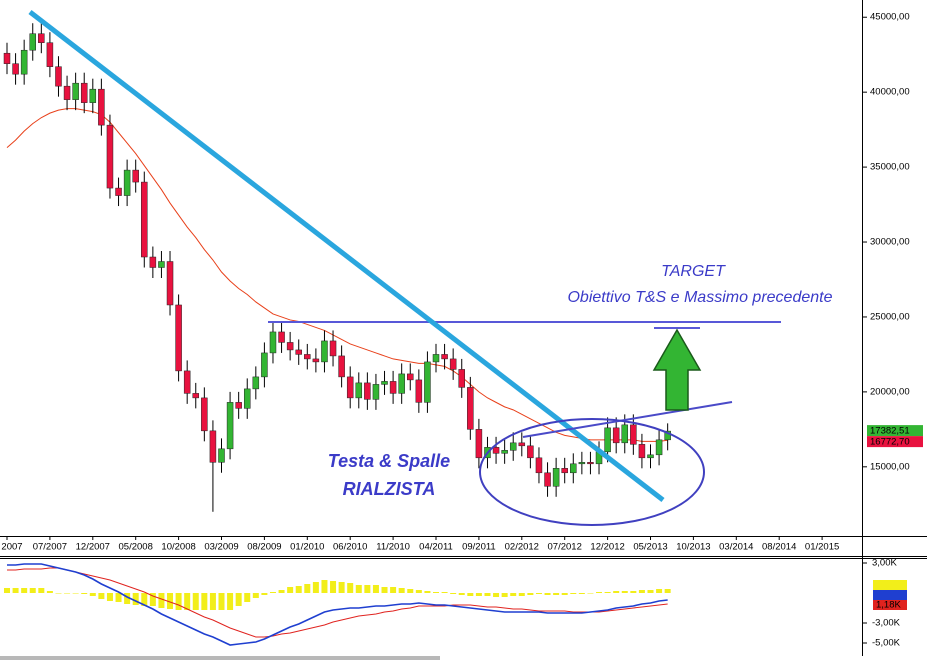 The image size is (927, 660). What do you see at coordinates (307, 547) in the screenshot?
I see `x-tick-label: 01/2010` at bounding box center [307, 547].